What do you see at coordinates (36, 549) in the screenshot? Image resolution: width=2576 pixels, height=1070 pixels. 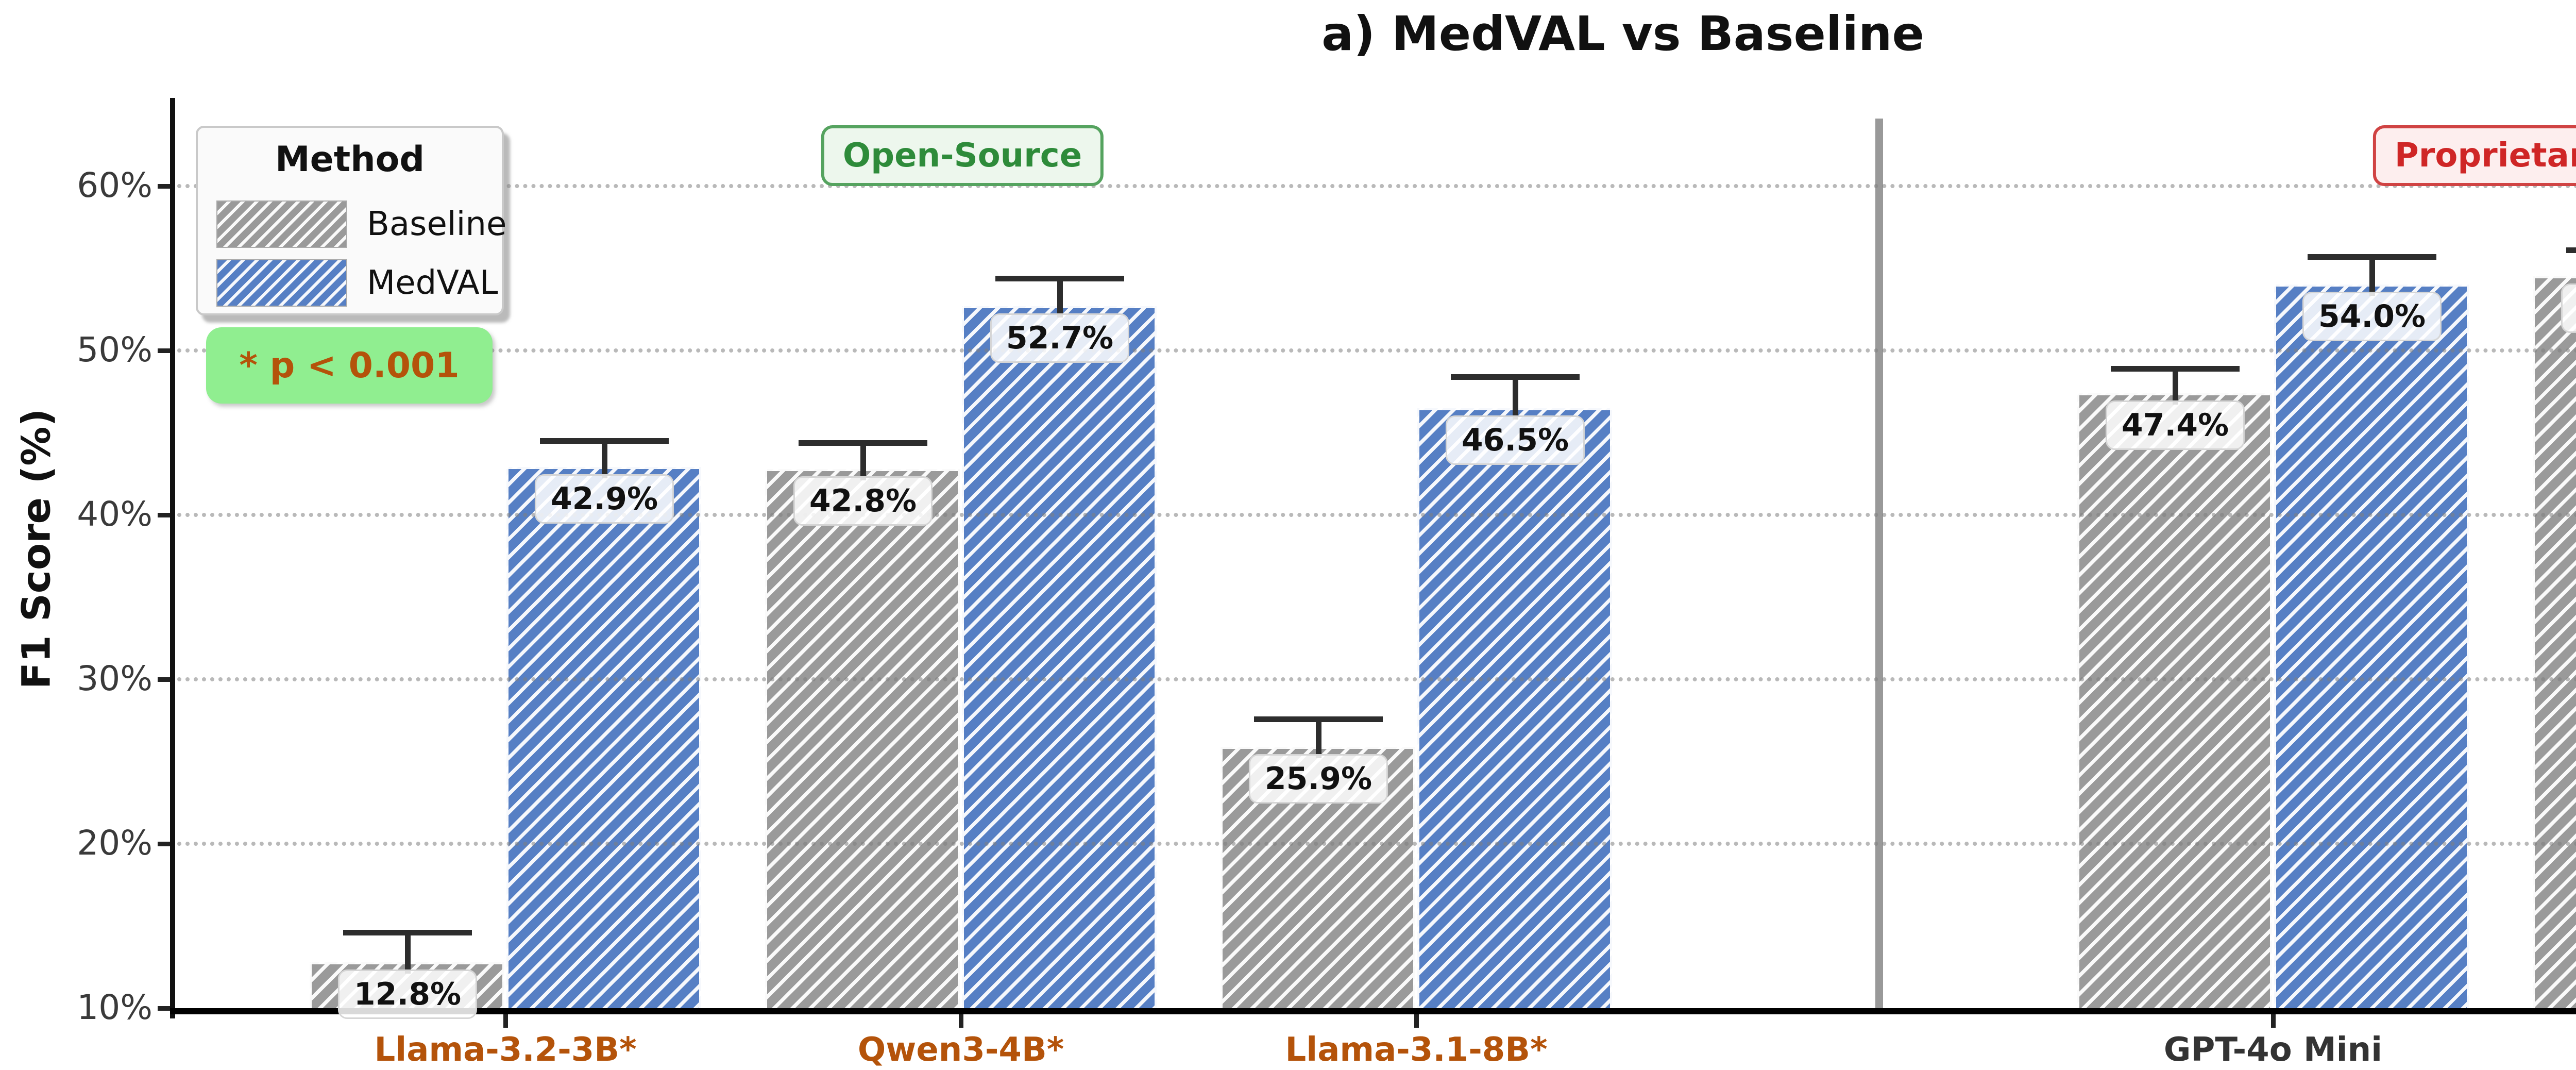 I see `y-axis-label: F1 Score (%)` at bounding box center [36, 549].